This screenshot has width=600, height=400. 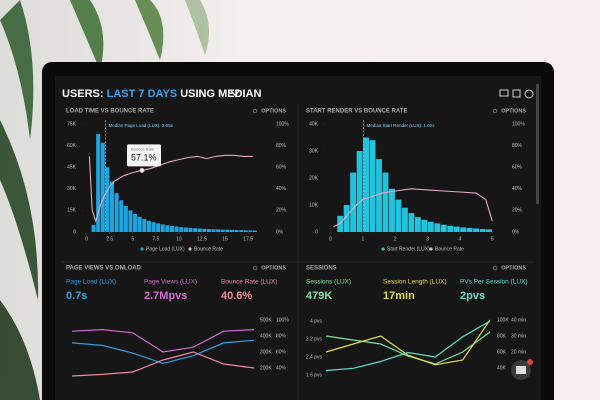 I want to click on y-tick-label: 40%, so click(x=281, y=368).